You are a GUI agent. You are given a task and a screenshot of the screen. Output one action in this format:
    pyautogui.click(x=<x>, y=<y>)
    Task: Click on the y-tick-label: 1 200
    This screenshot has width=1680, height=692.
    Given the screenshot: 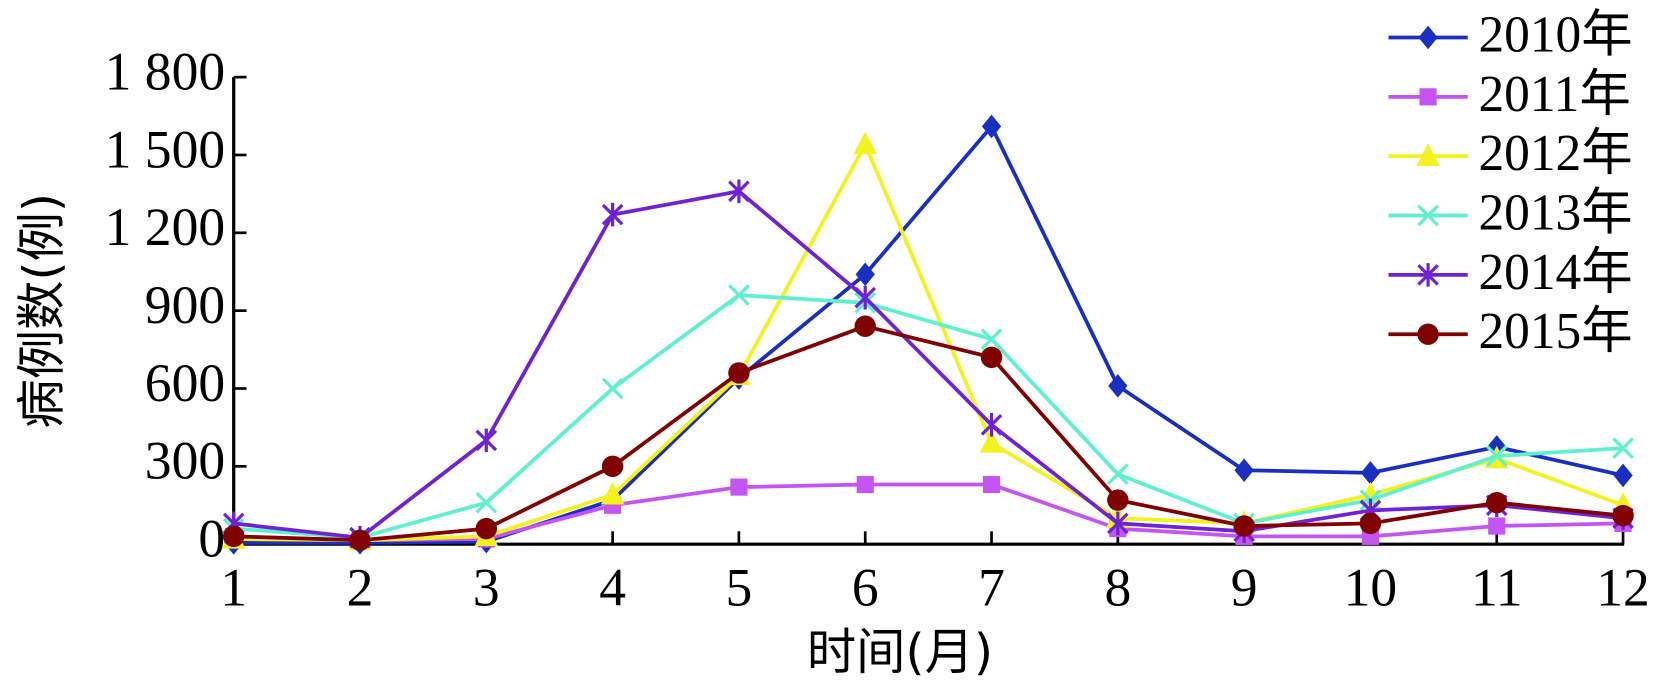 What is the action you would take?
    pyautogui.click(x=165, y=227)
    